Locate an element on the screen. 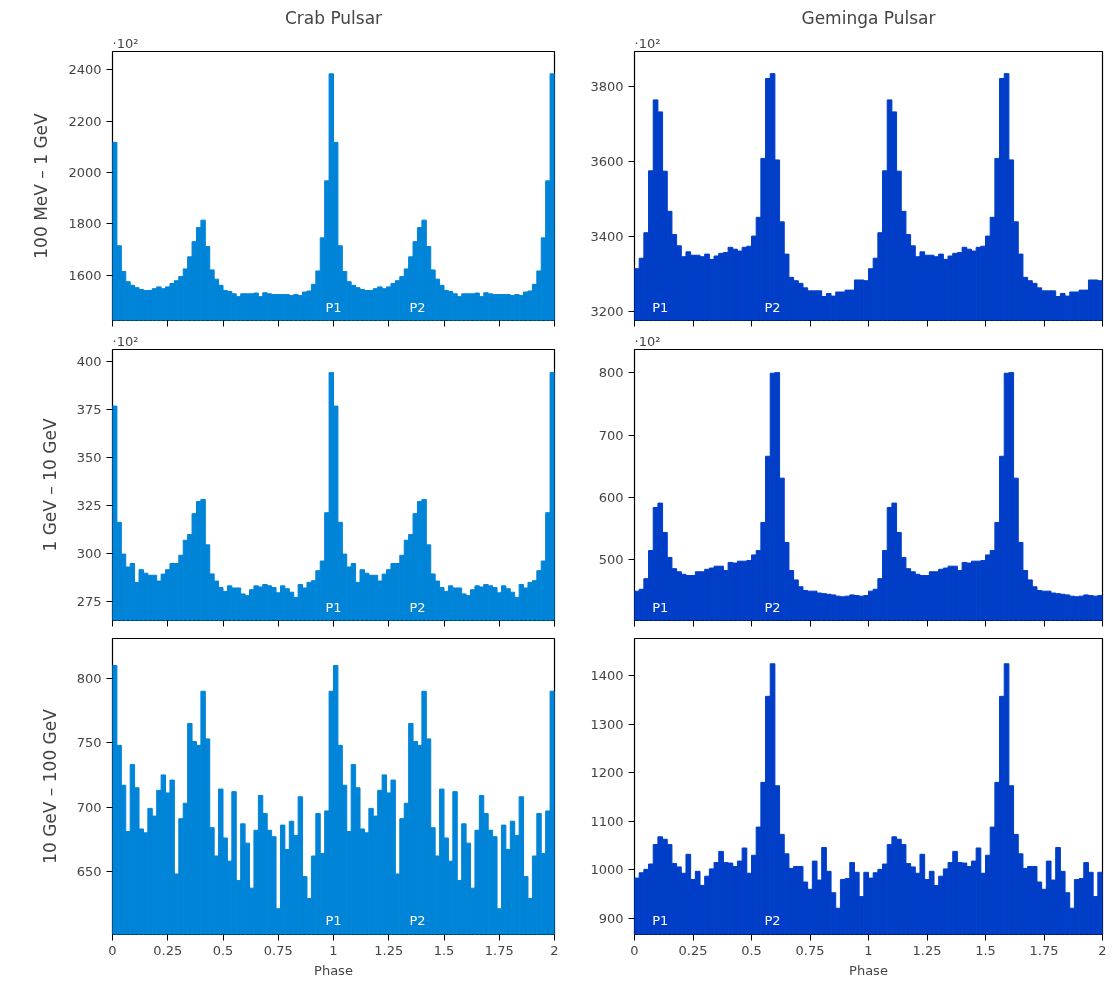 The height and width of the screenshot is (981, 1116). y-tick-label: 325 is located at coordinates (89, 506).